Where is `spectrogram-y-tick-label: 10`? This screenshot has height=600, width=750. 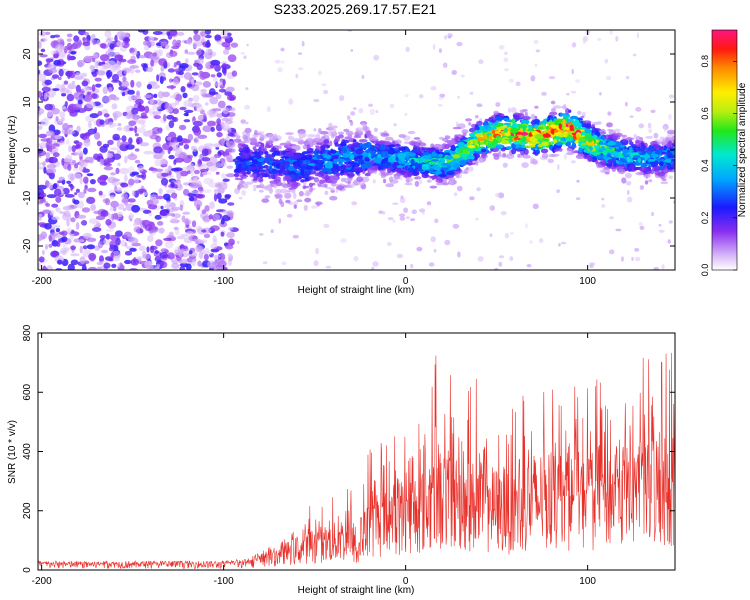 spectrogram-y-tick-label: 10 is located at coordinates (27, 102).